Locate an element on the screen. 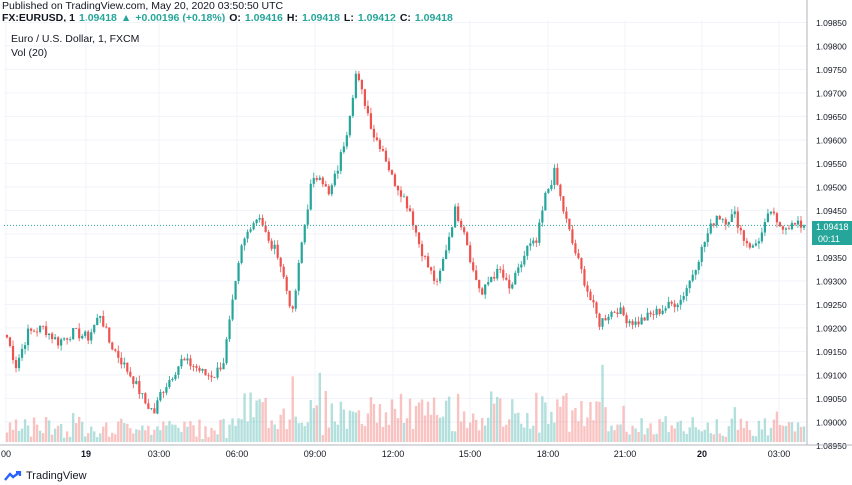 The image size is (852, 485). current-price-badge: 1.09418 is located at coordinates (832, 227).